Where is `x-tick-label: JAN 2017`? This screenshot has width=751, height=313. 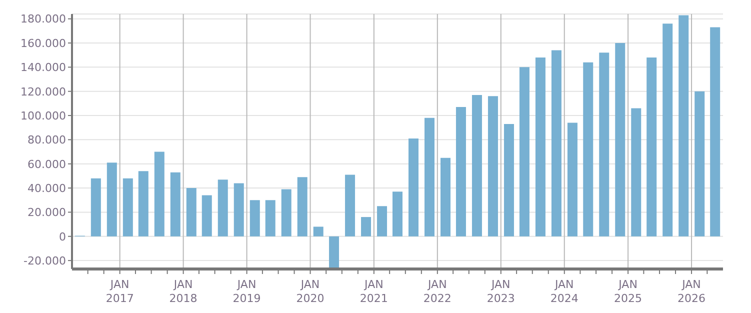
x-tick-label: JAN 2017 is located at coordinates (120, 291).